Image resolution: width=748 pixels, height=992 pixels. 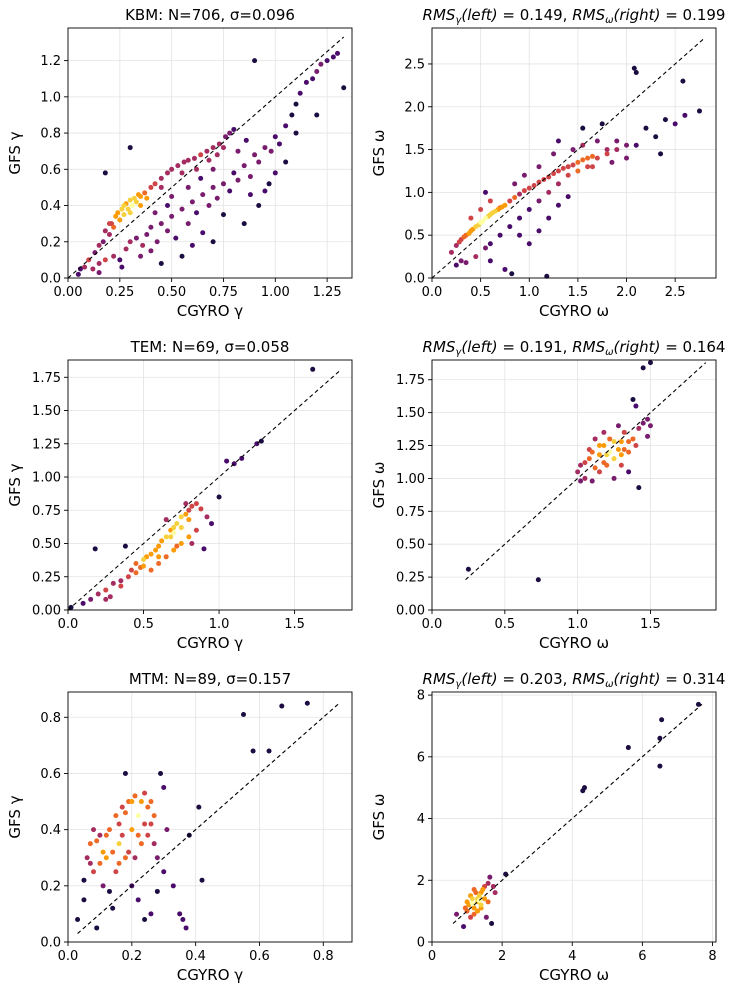 I want to click on x-axis-label: CGYRO γ, so click(x=210, y=975).